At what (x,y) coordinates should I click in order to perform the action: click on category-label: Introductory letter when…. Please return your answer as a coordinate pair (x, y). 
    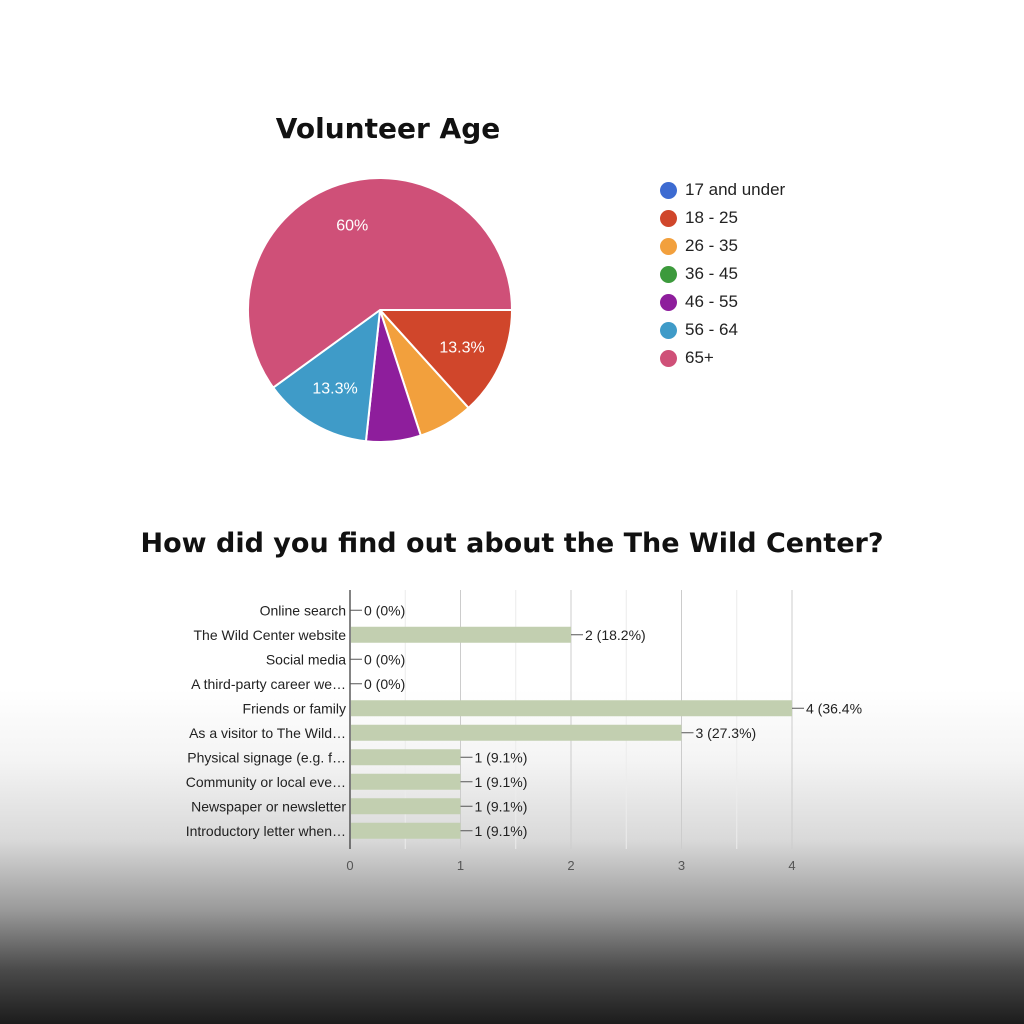
    Looking at the image, I should click on (266, 831).